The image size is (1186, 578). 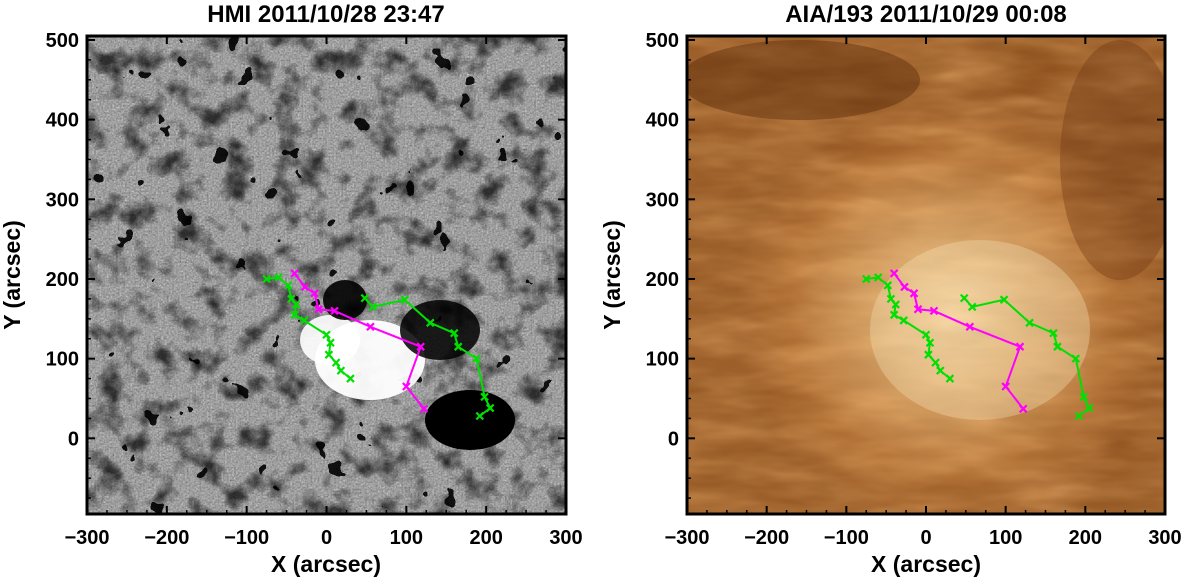 I want to click on aia-xtick-label: 300, so click(x=1164, y=538).